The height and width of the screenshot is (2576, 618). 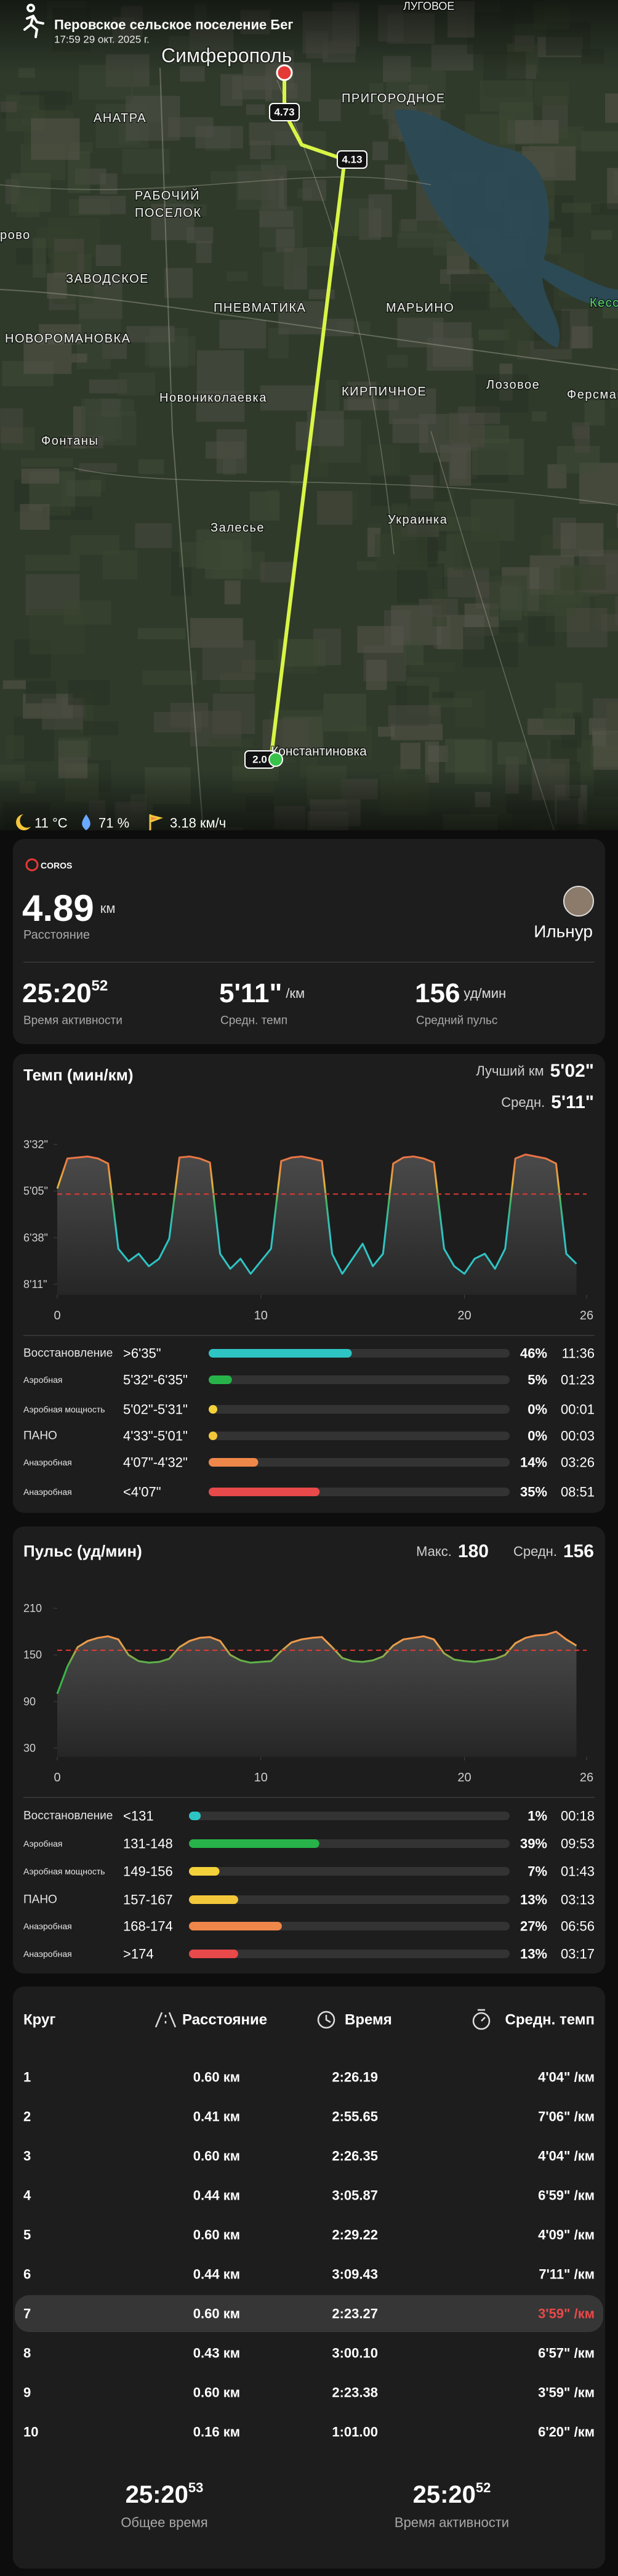 What do you see at coordinates (57, 935) in the screenshot?
I see `distance-label: Расстояние` at bounding box center [57, 935].